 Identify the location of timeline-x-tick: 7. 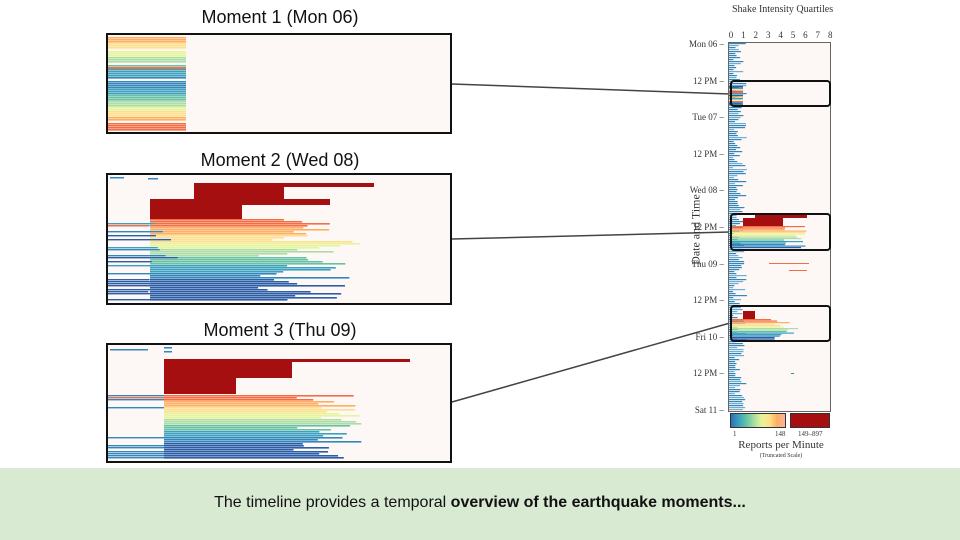
(818, 35).